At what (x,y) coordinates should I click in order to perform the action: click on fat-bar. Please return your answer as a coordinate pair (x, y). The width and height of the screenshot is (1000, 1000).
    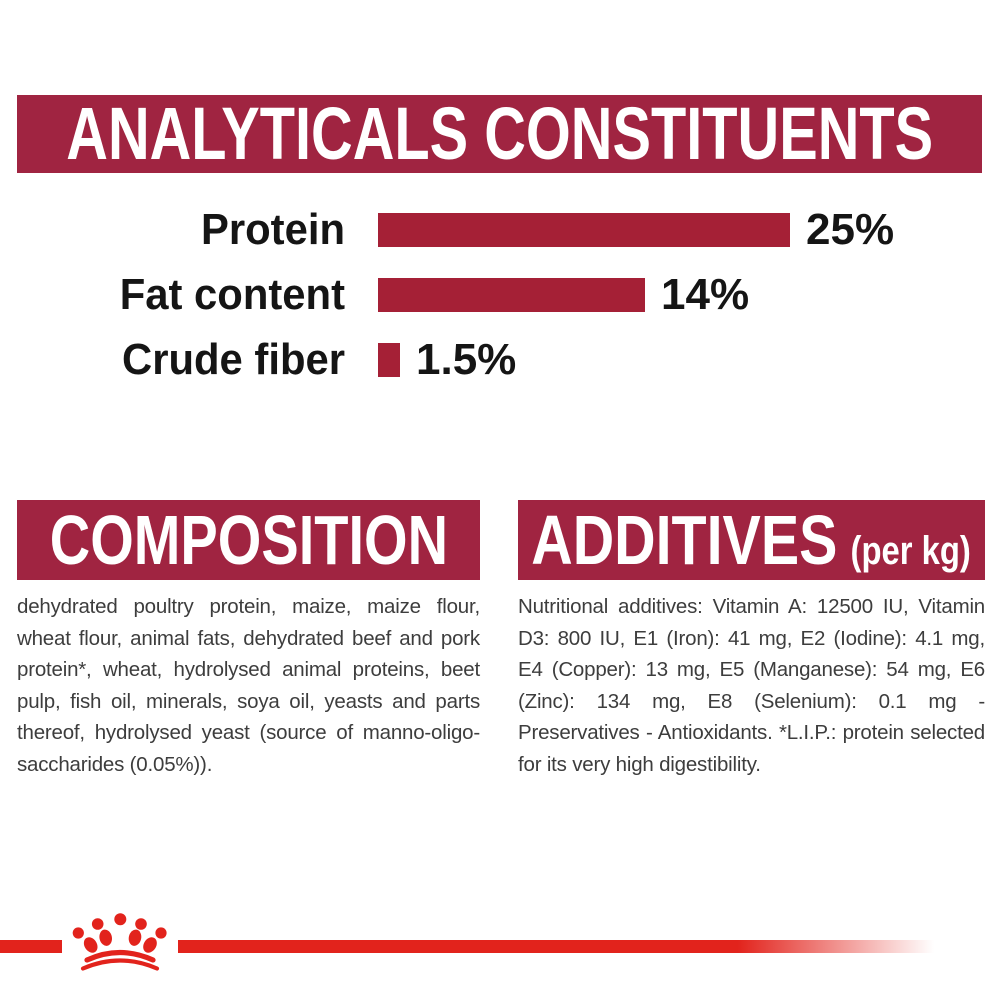
    Looking at the image, I should click on (511, 295).